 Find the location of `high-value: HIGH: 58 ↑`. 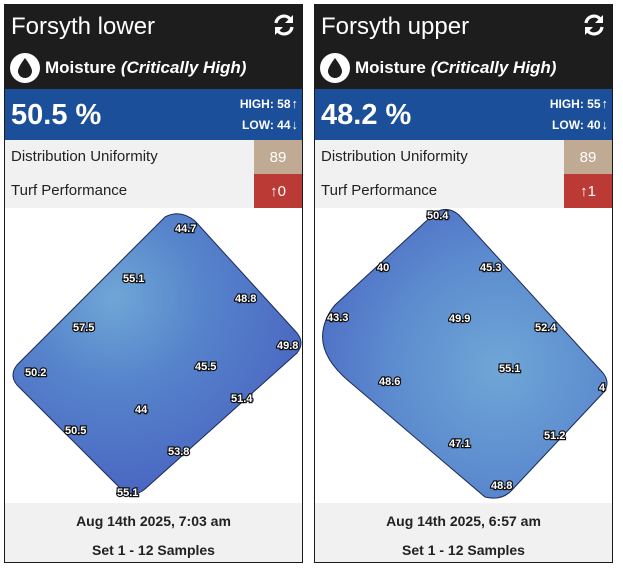

high-value: HIGH: 58 ↑ is located at coordinates (269, 103).